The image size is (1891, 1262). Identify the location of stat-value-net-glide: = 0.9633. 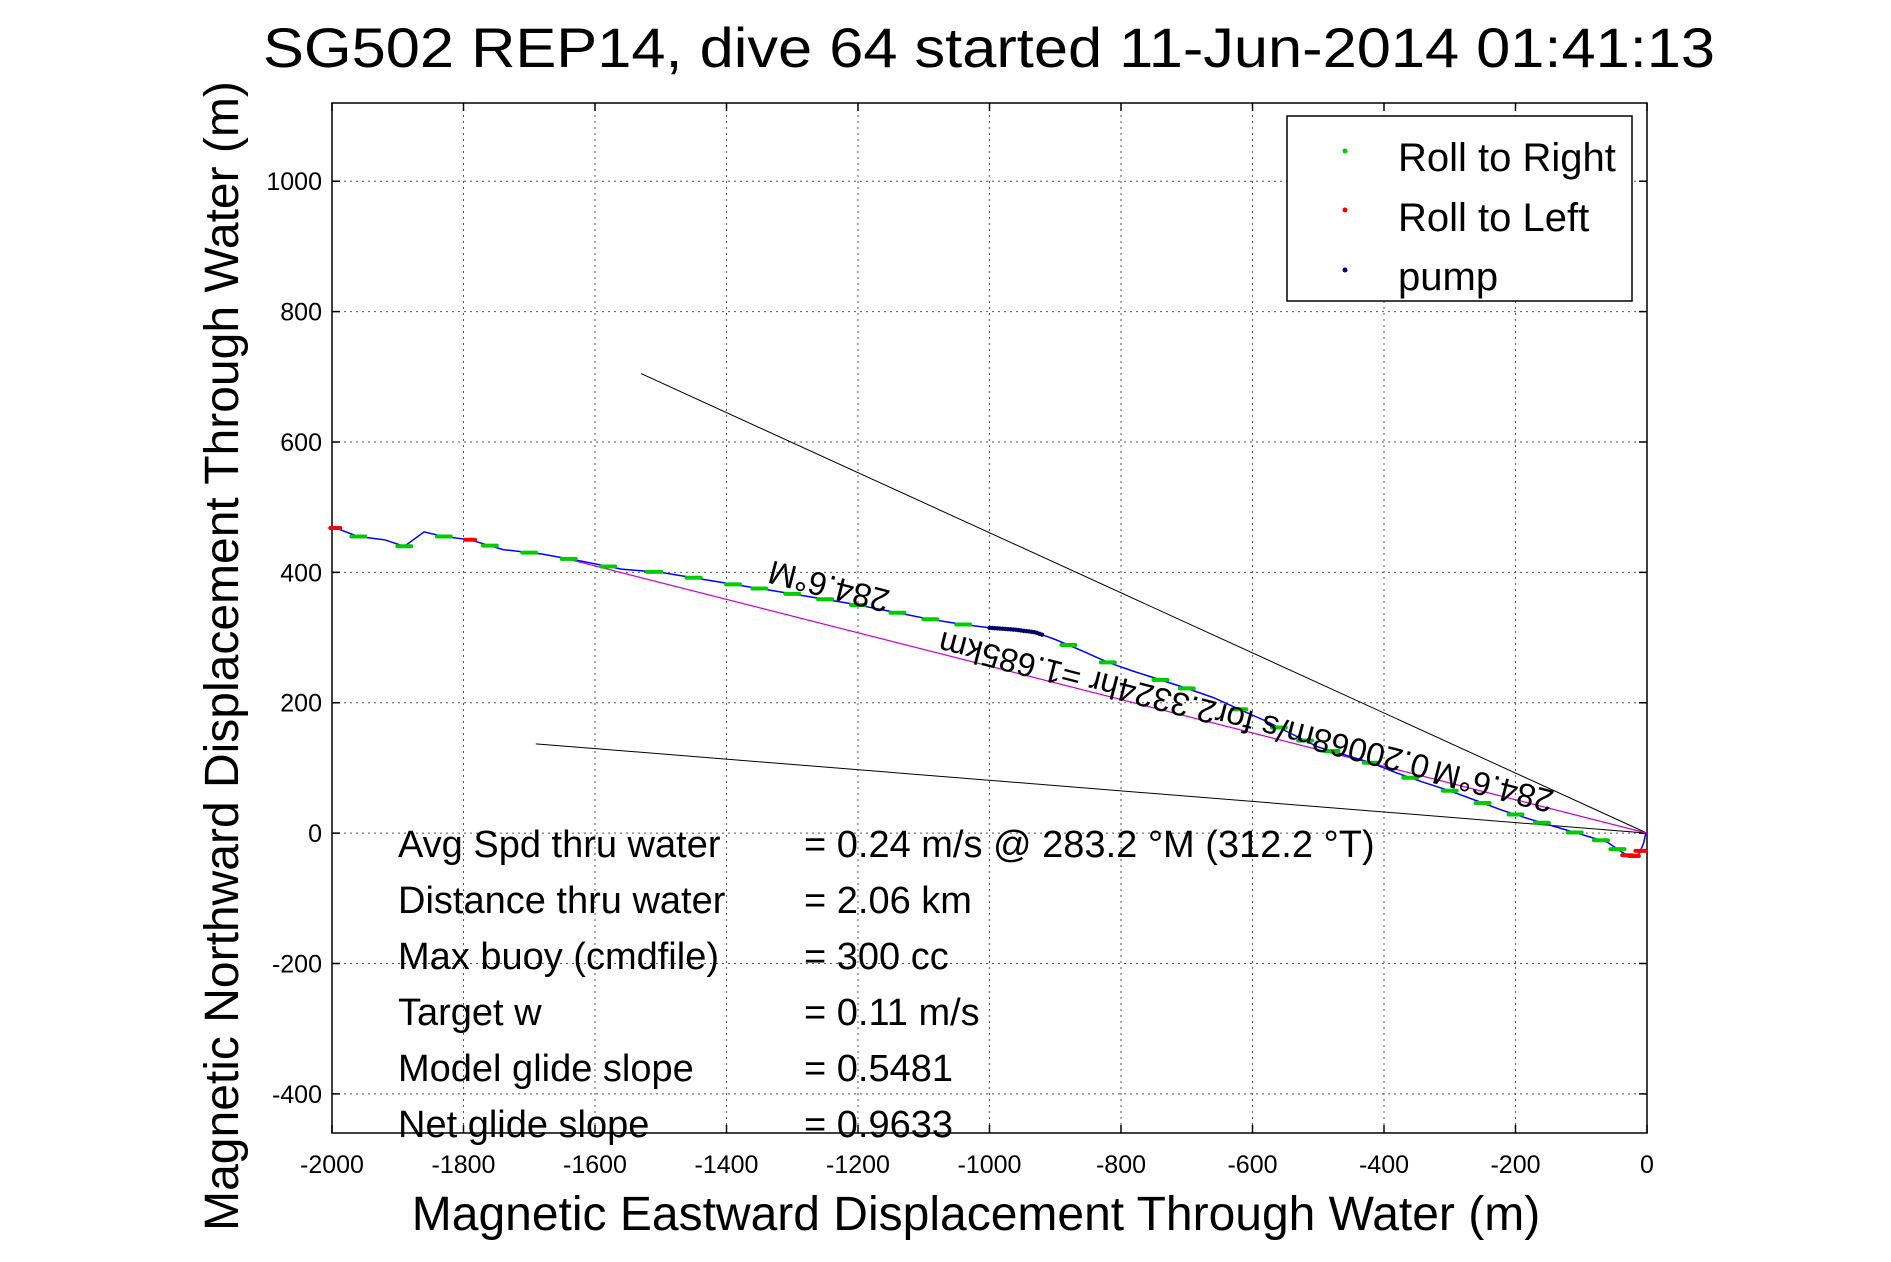
(878, 1125).